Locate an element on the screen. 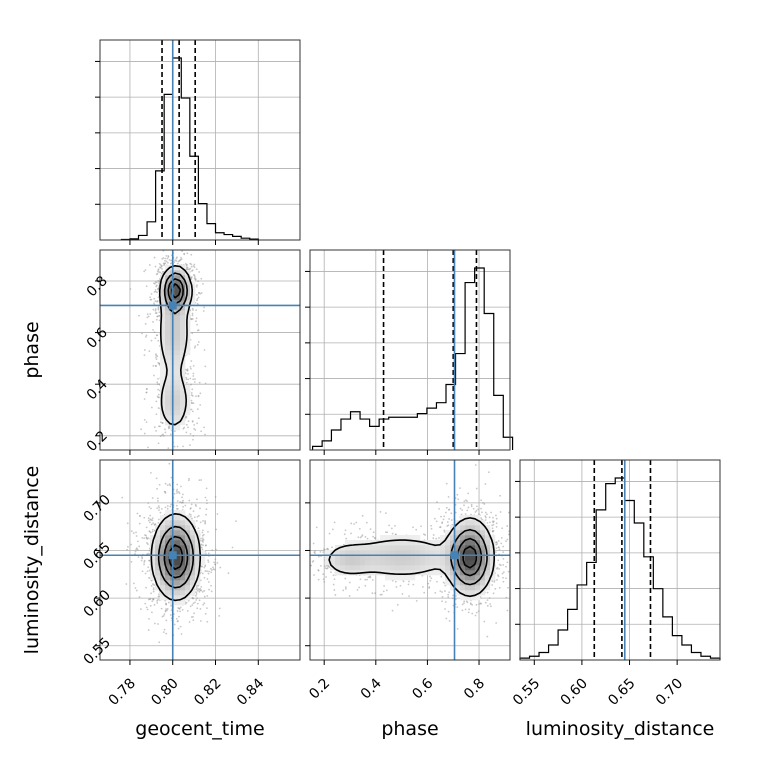 The image size is (760, 760). y-tick-label: 0.6 is located at coordinates (97, 338).